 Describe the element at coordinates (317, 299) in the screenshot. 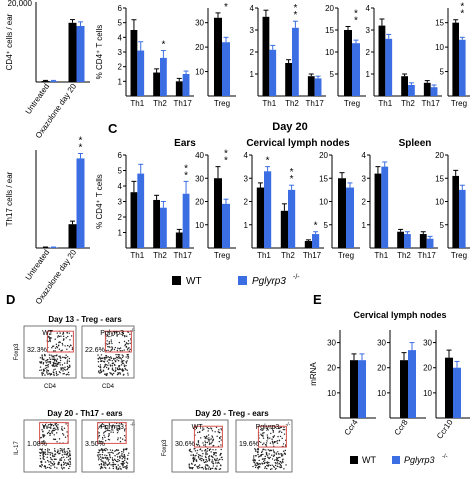

I see `panel-letter-e: E` at that location.